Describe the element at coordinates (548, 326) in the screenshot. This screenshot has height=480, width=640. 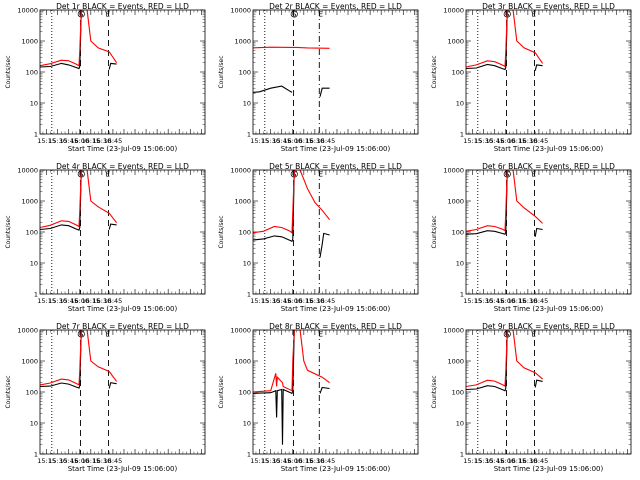
I see `panel-title: Det 9r BLACK = Events, RED = LLD` at that location.